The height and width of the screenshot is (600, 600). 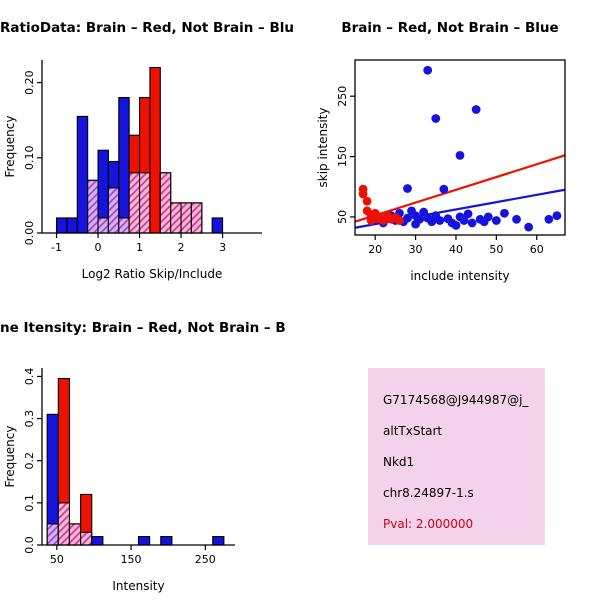 I want to click on x-tick-label: 0, so click(x=98, y=247).